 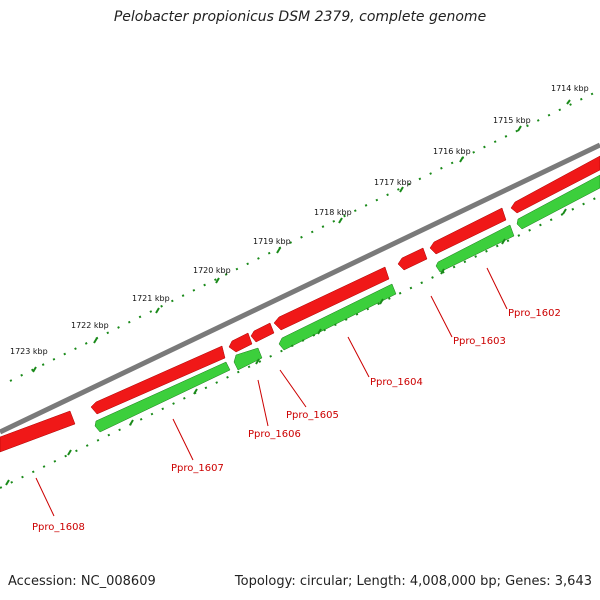 What do you see at coordinates (212, 270) in the screenshot?
I see `kbp-label: 1720 kbp` at bounding box center [212, 270].